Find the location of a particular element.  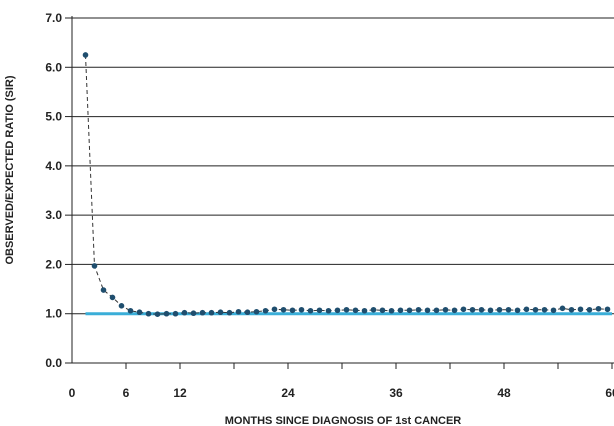

y-tick-label: 2.0 is located at coordinates (53, 264).